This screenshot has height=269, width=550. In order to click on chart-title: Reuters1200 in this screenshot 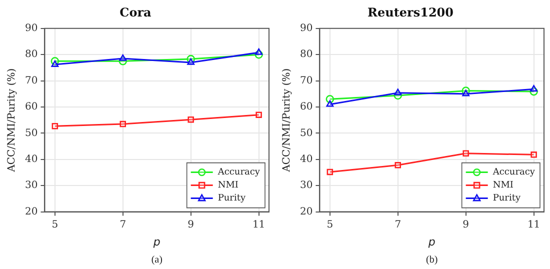, I will do `click(411, 12)`.